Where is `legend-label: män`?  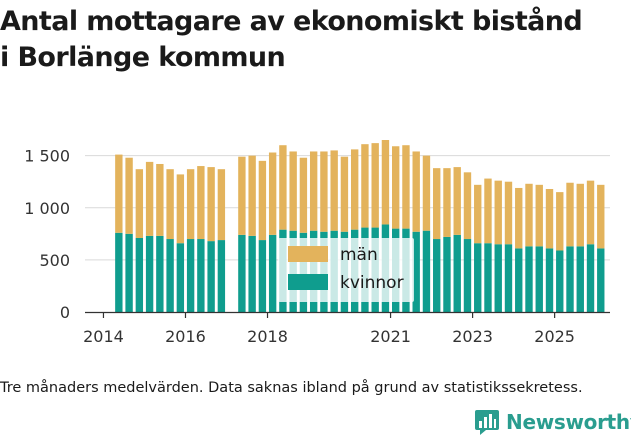 legend-label: män is located at coordinates (359, 255).